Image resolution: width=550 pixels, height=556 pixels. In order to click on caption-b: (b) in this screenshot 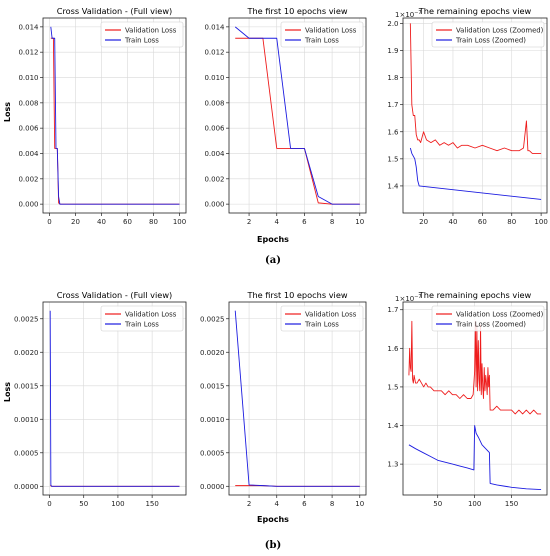, I will do `click(273, 545)`.